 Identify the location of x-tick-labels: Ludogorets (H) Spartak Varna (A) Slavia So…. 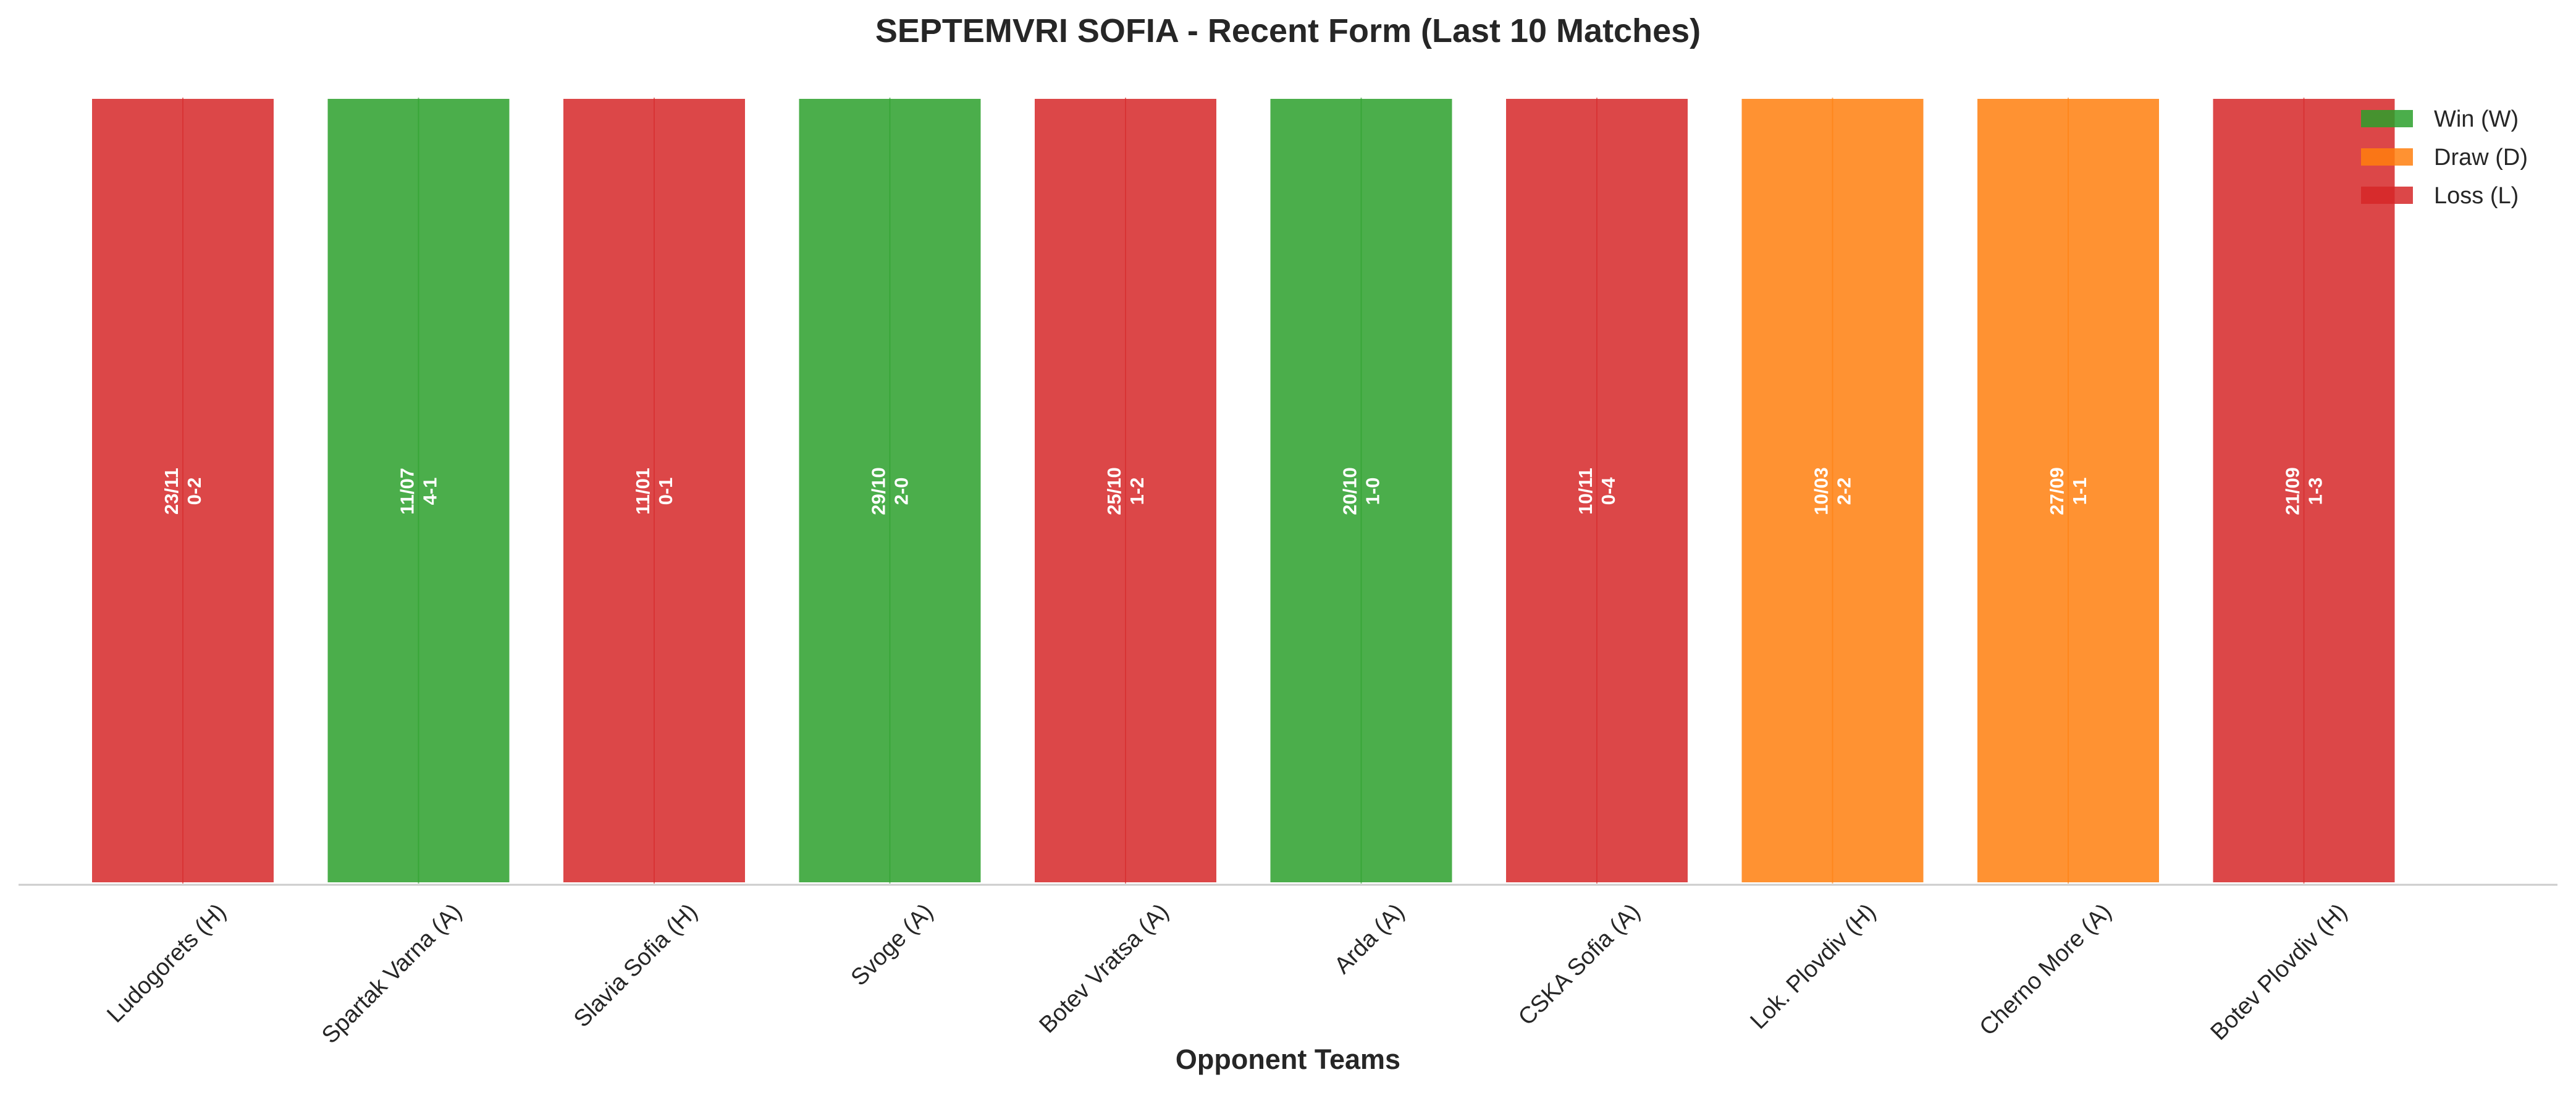
(1227, 974).